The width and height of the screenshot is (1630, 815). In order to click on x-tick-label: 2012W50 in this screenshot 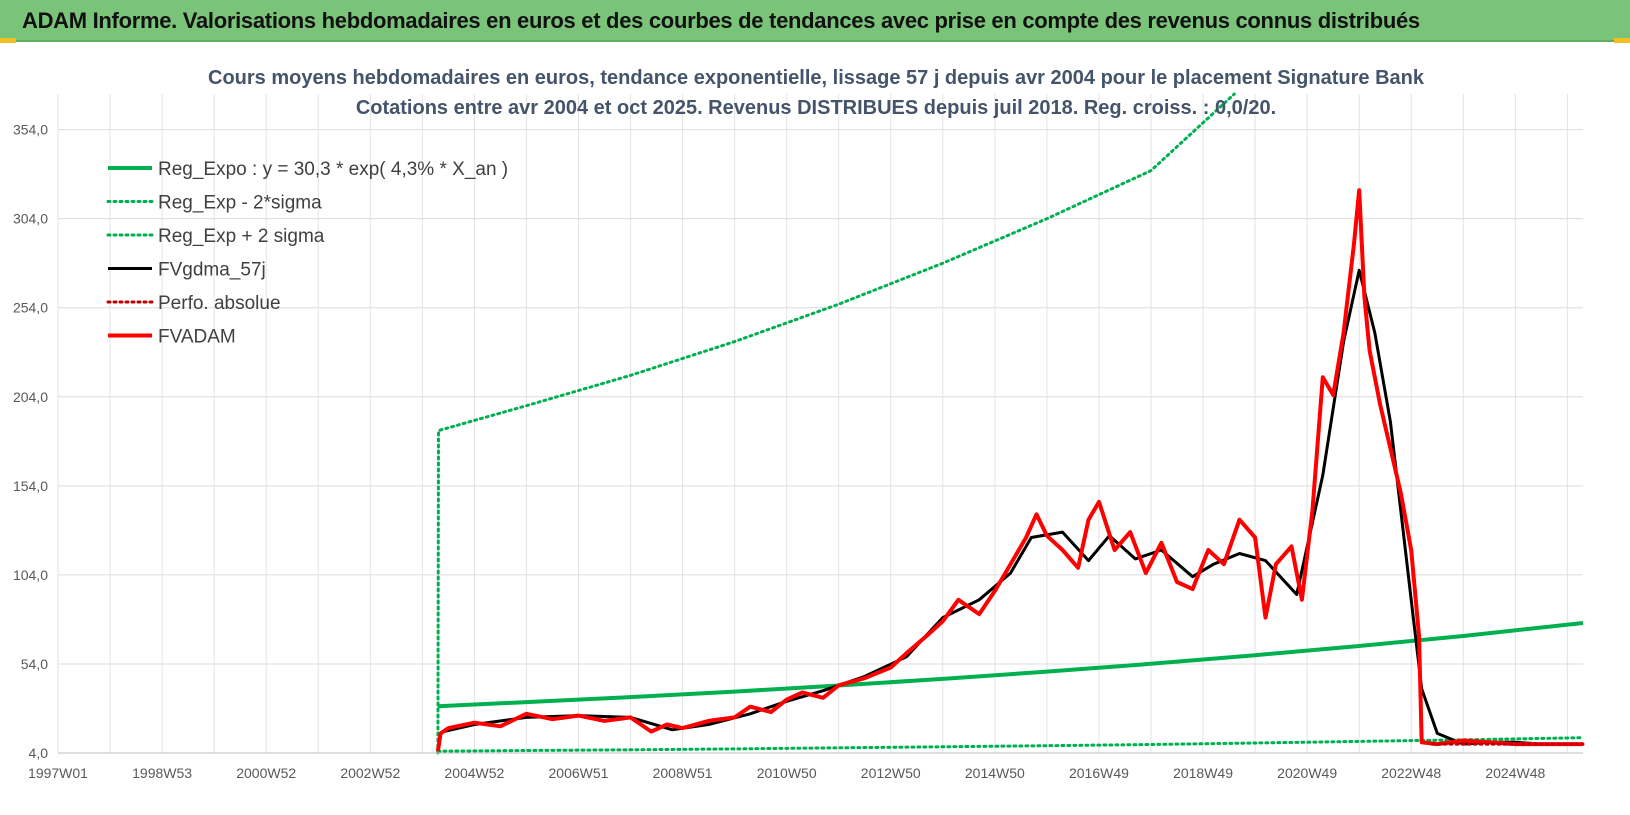, I will do `click(891, 773)`.